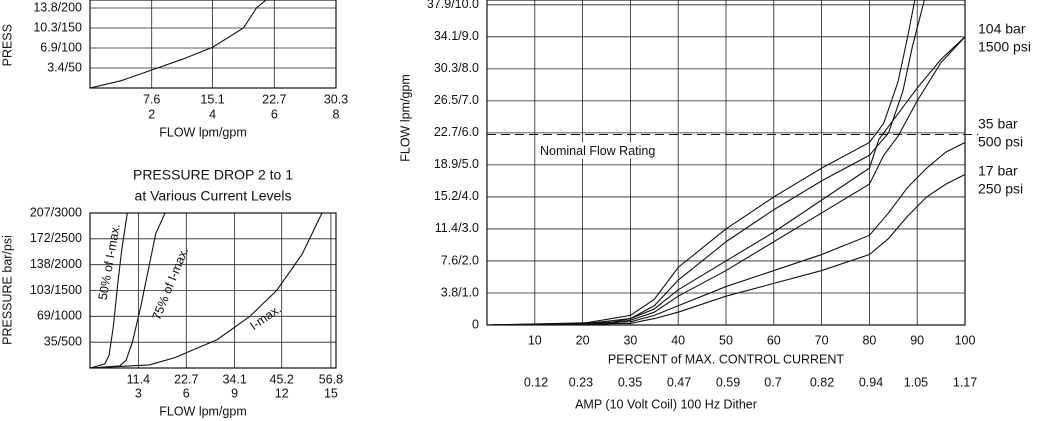 The image size is (1041, 421). Describe the element at coordinates (726, 340) in the screenshot. I see `x-tick-label: 50` at that location.